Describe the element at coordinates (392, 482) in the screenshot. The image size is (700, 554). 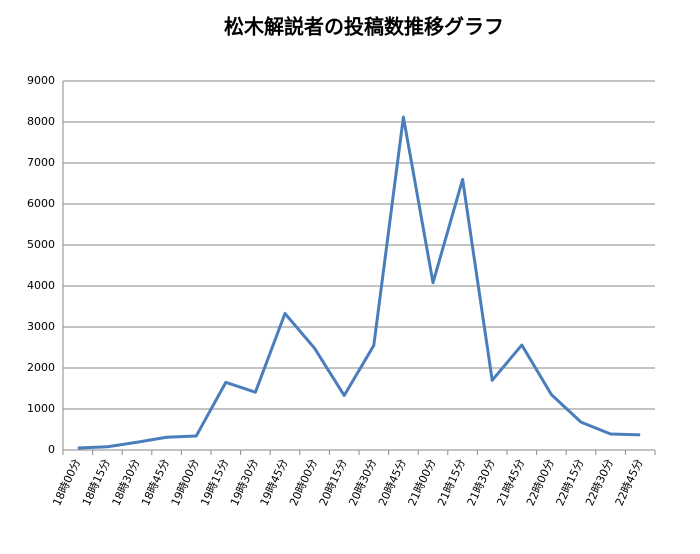
I see `x-tick-label: 20時45分` at that location.